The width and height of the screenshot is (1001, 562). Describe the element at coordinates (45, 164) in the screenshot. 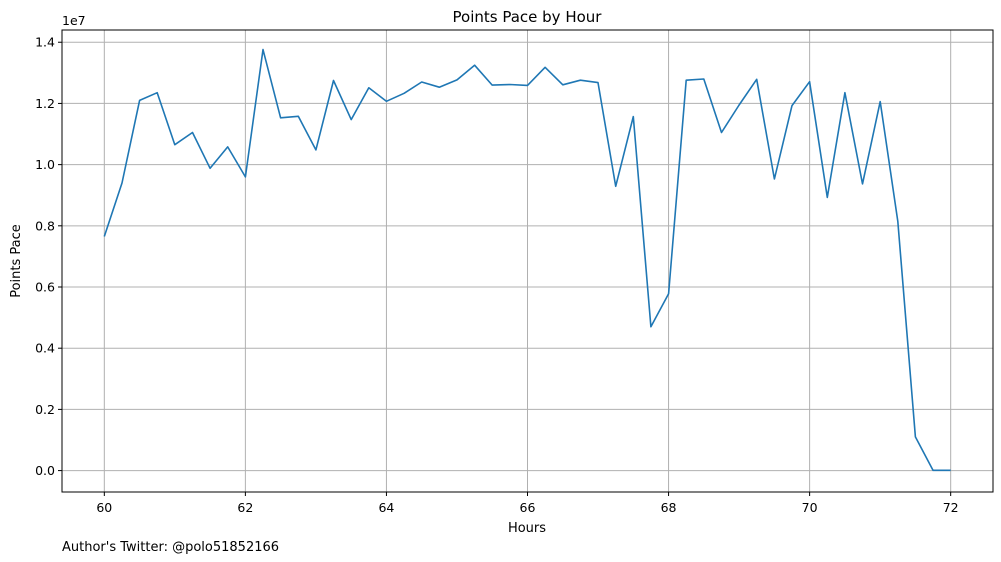

I see `y-tick-label: 1.0` at that location.